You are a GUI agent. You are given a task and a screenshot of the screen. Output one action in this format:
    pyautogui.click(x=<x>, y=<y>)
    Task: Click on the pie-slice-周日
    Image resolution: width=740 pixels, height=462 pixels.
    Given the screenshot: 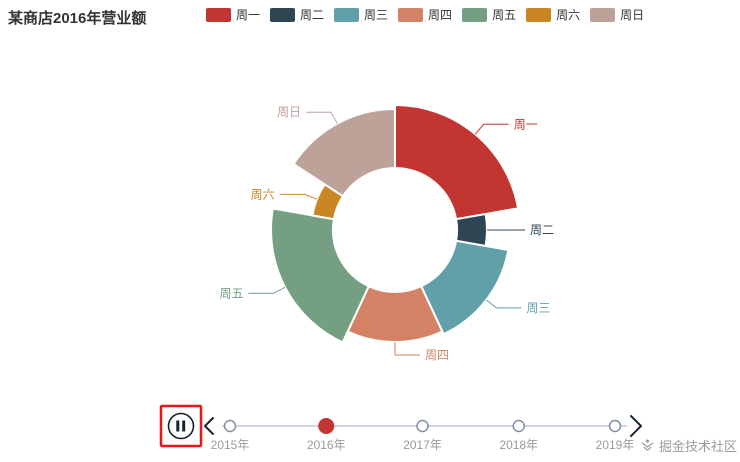 What is the action you would take?
    pyautogui.click(x=344, y=152)
    